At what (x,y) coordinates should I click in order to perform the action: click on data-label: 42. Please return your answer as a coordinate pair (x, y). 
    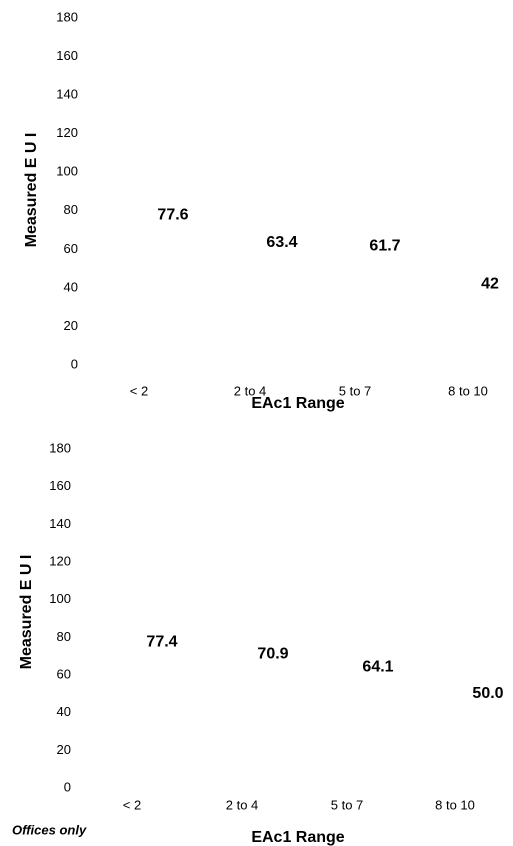
    Looking at the image, I should click on (490, 283).